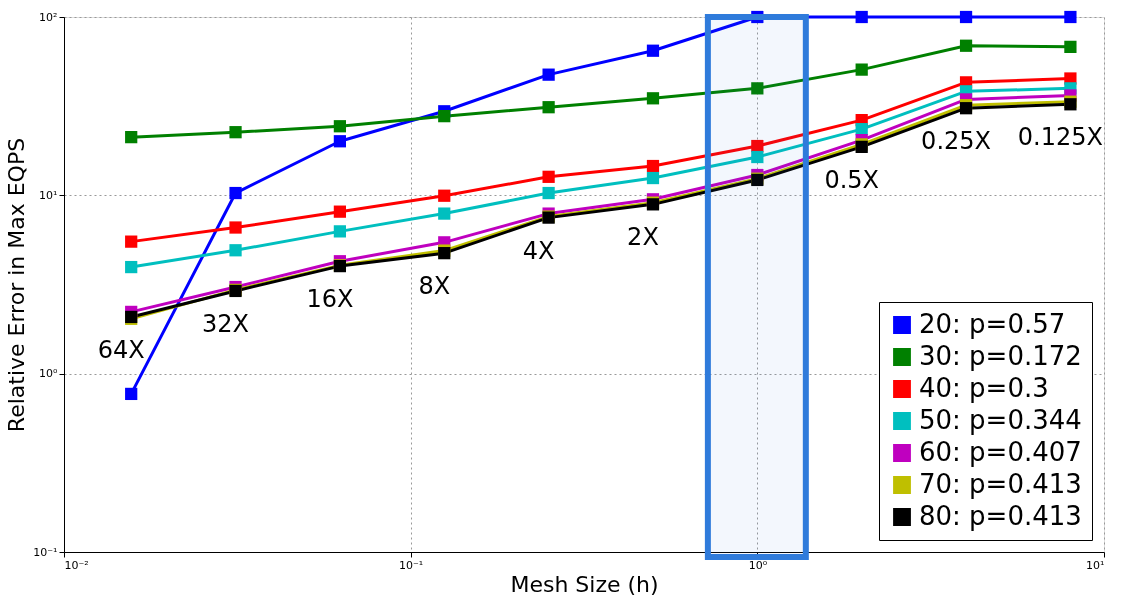 The image size is (1144, 608). What do you see at coordinates (434, 286) in the screenshot?
I see `annotation: 8X` at bounding box center [434, 286].